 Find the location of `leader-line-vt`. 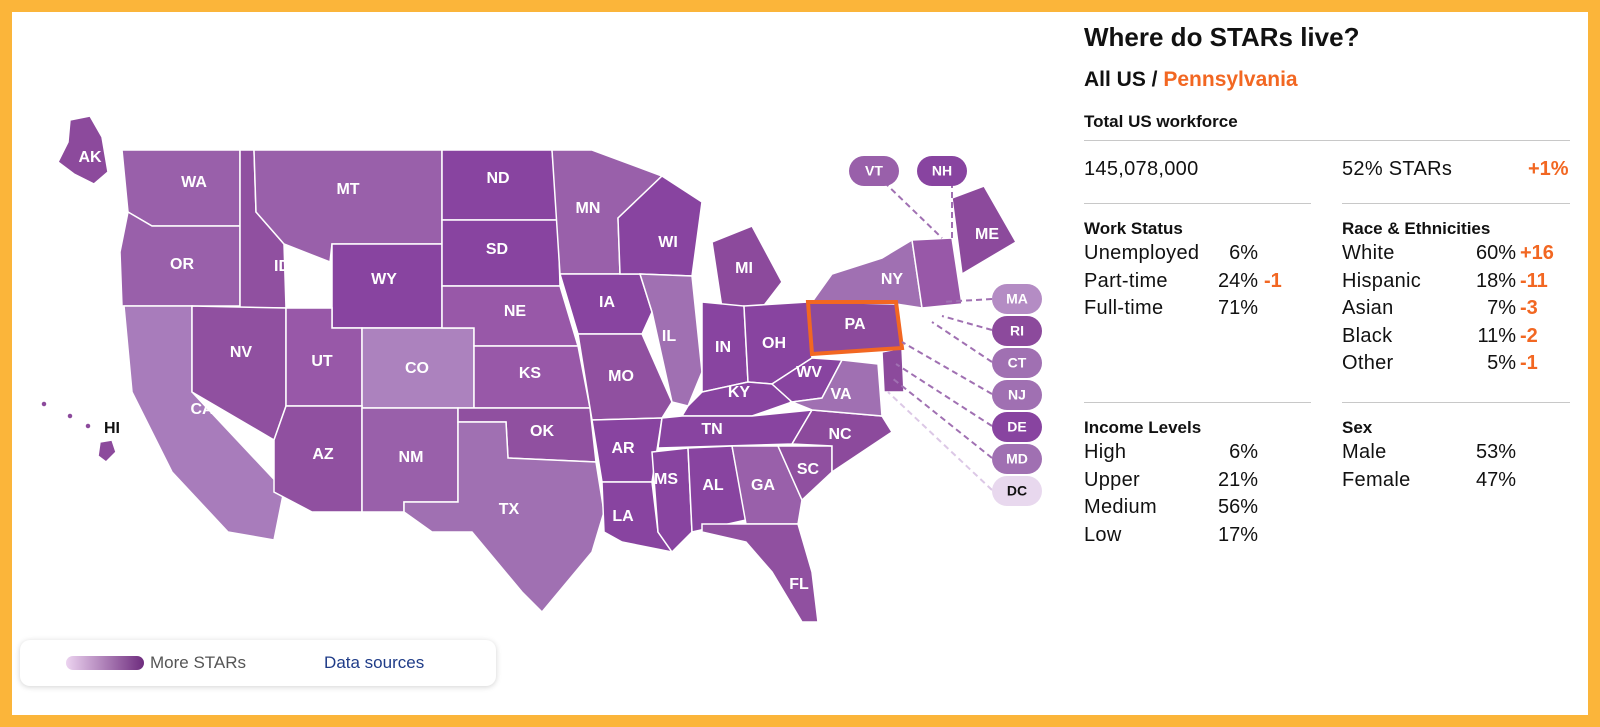

leader-line-vt is located at coordinates (913, 210).